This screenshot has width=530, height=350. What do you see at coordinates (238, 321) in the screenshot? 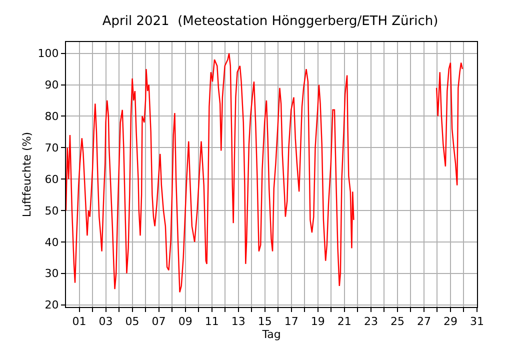
I see `x-tick-label: 13` at bounding box center [238, 321].